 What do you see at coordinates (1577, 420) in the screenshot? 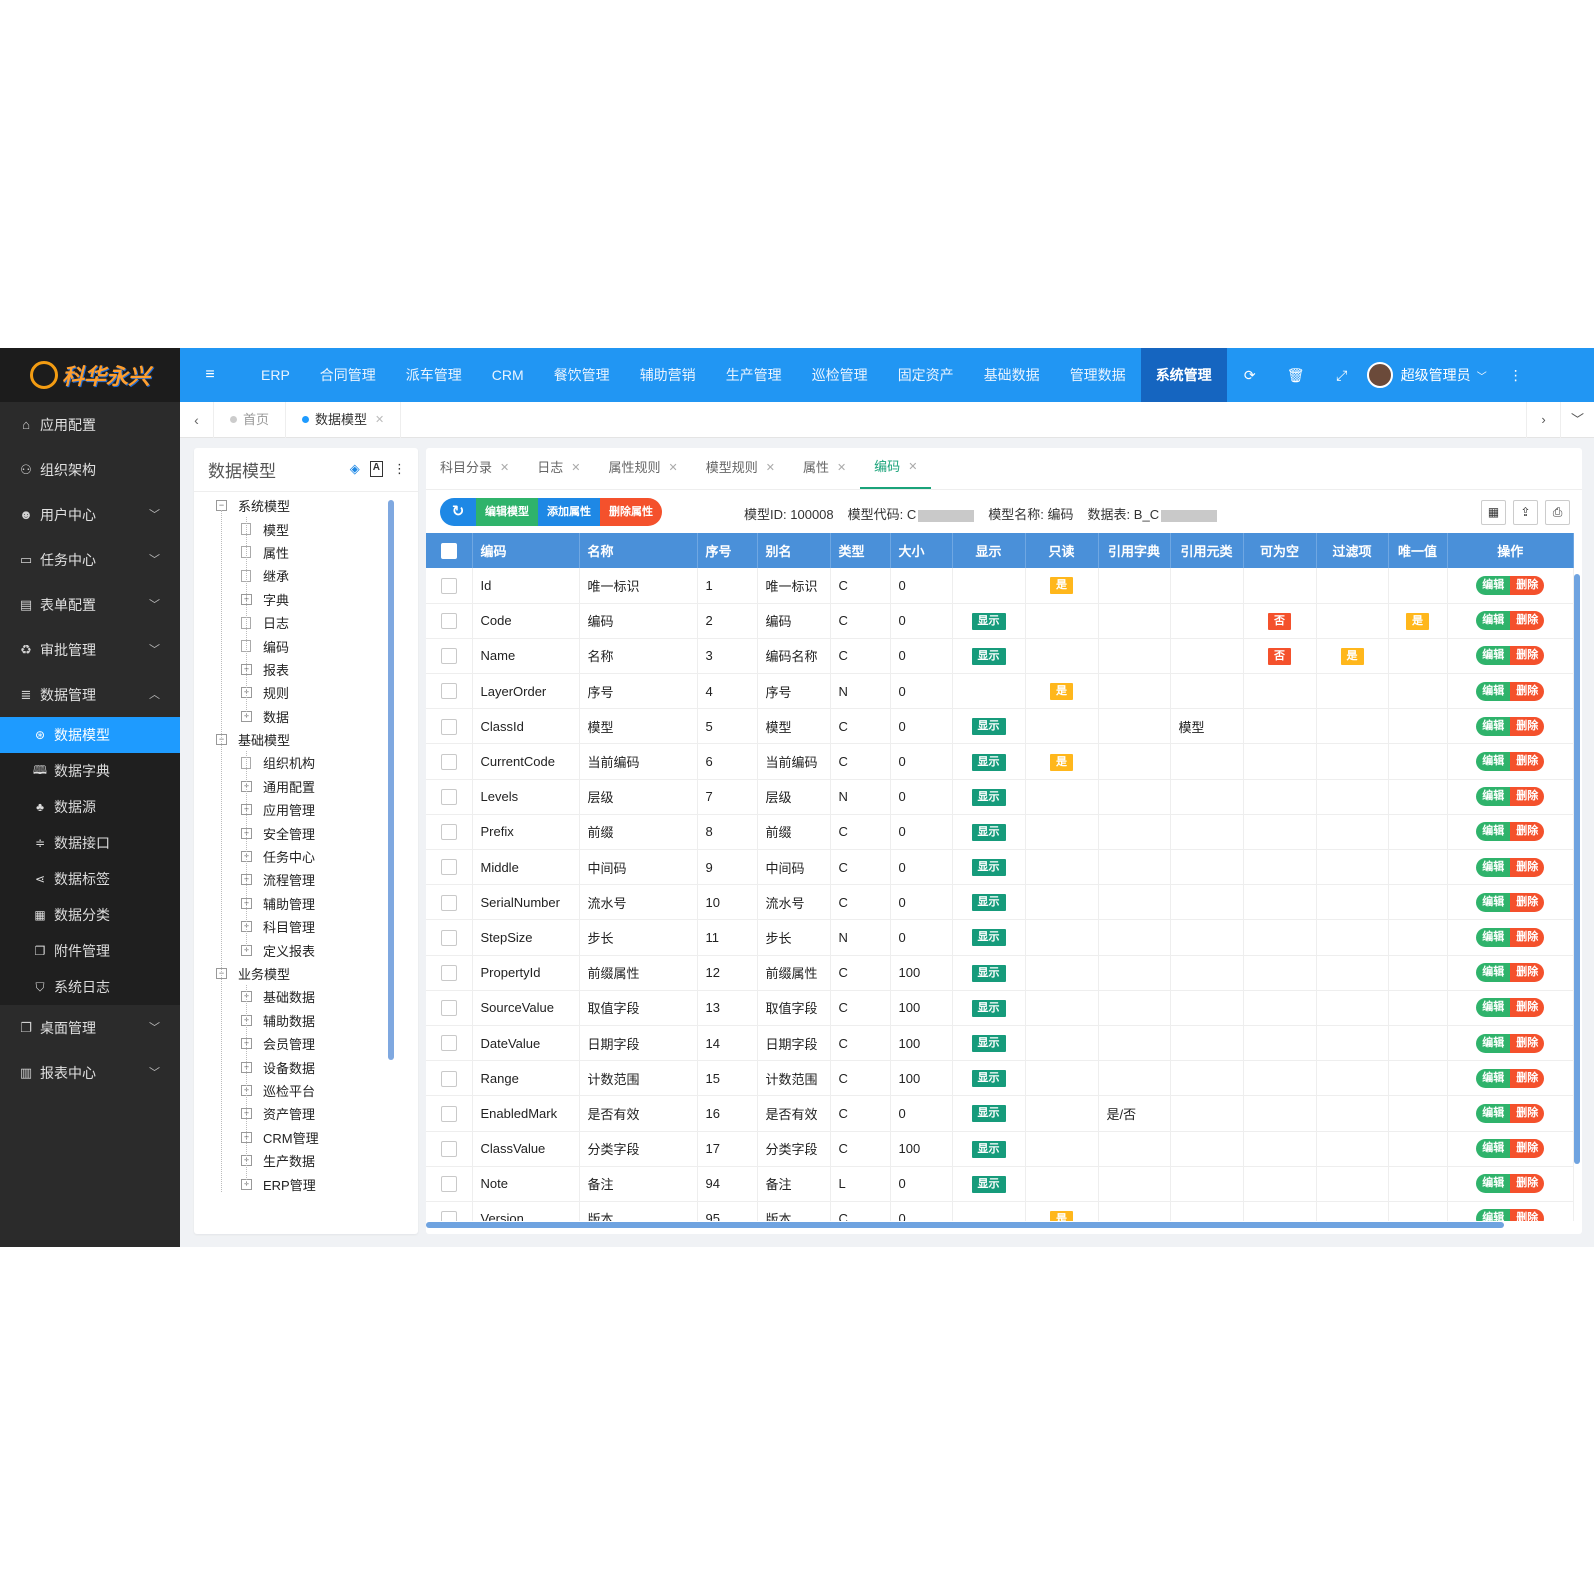
I see `tabs-menu-chevron-icon: ﹀` at bounding box center [1577, 420].